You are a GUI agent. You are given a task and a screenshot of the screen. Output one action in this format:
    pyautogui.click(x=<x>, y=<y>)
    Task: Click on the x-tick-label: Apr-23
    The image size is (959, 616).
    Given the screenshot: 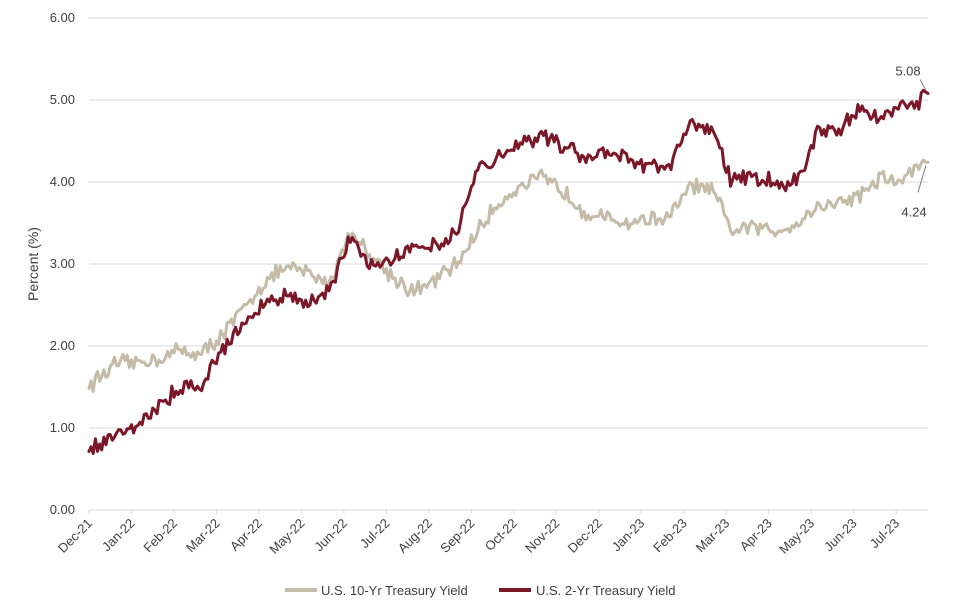 What is the action you would take?
    pyautogui.click(x=756, y=535)
    